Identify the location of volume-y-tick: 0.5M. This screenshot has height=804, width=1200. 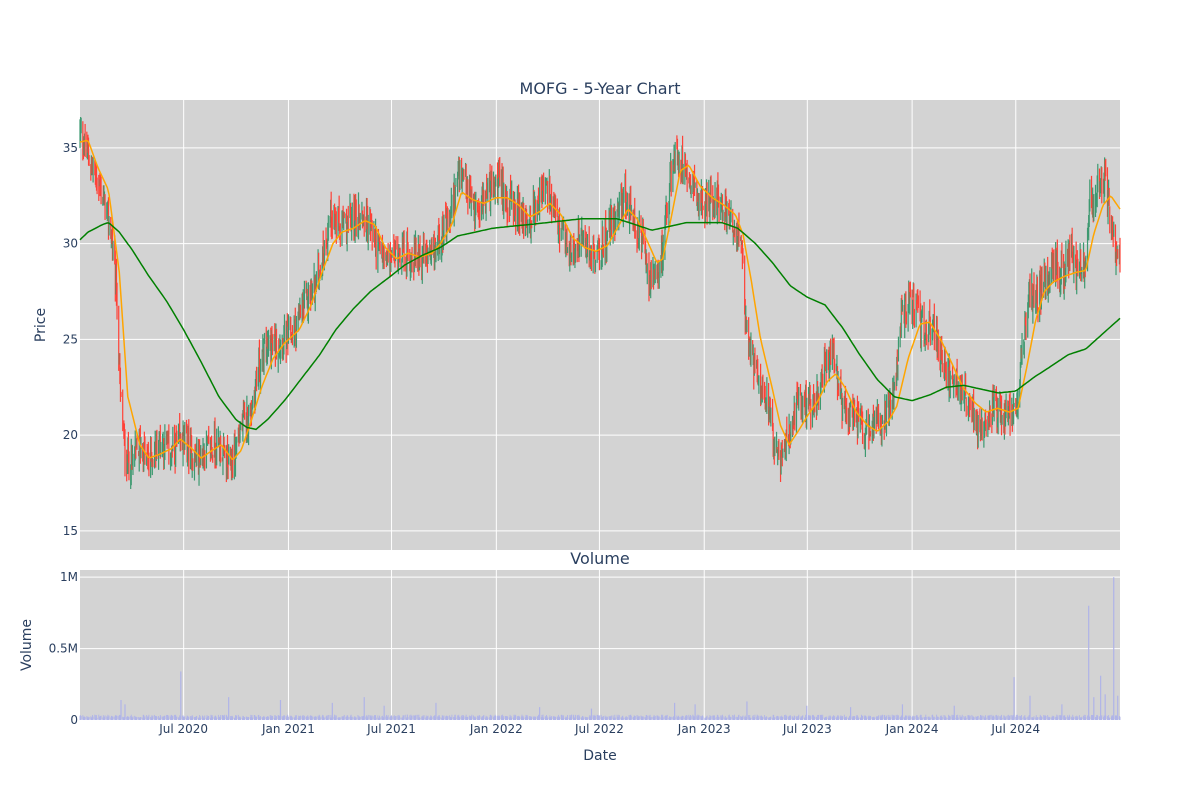
(63, 649).